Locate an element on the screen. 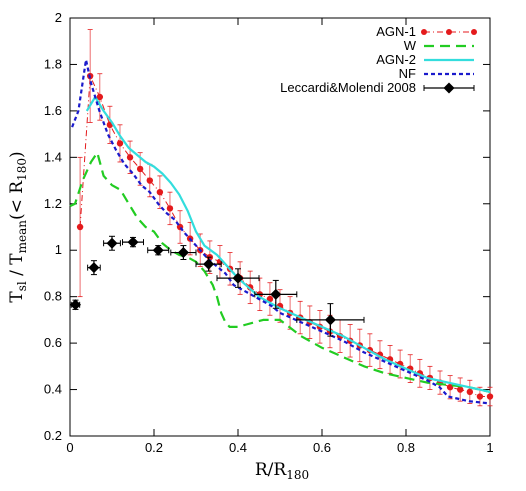 Image resolution: width=526 pixels, height=491 pixels. y-tick-label: 1 is located at coordinates (58, 249).